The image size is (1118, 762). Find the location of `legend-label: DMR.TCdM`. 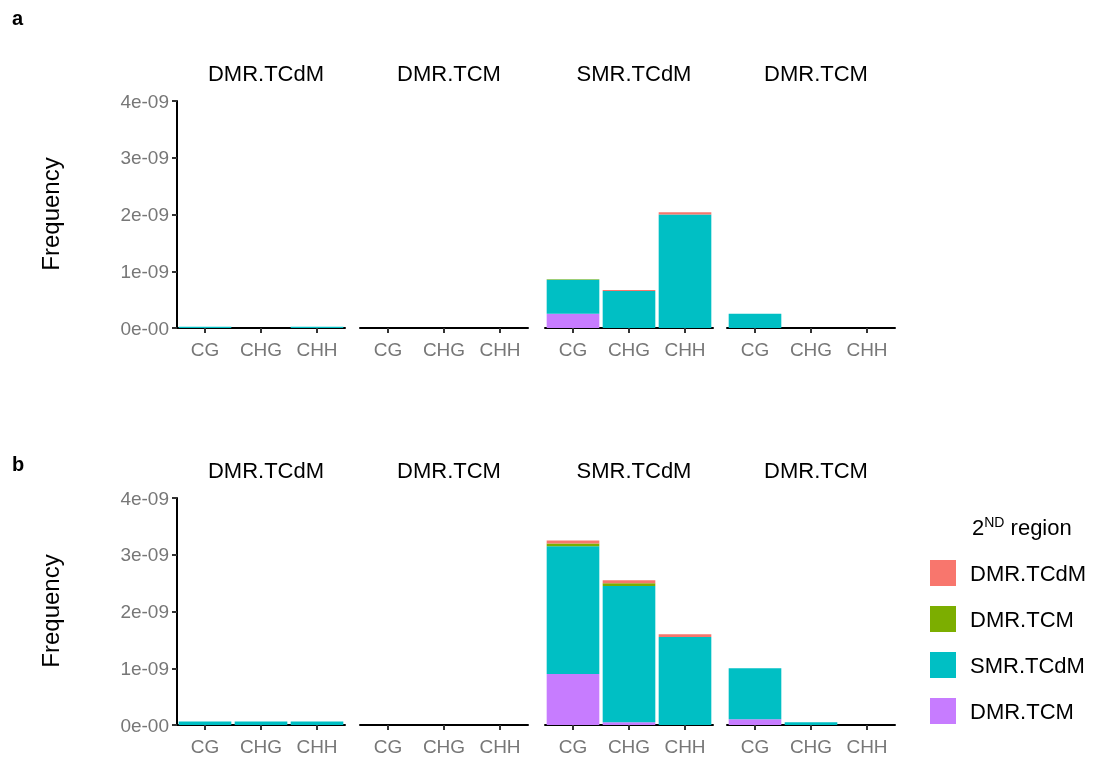

legend-label: DMR.TCdM is located at coordinates (1028, 573).